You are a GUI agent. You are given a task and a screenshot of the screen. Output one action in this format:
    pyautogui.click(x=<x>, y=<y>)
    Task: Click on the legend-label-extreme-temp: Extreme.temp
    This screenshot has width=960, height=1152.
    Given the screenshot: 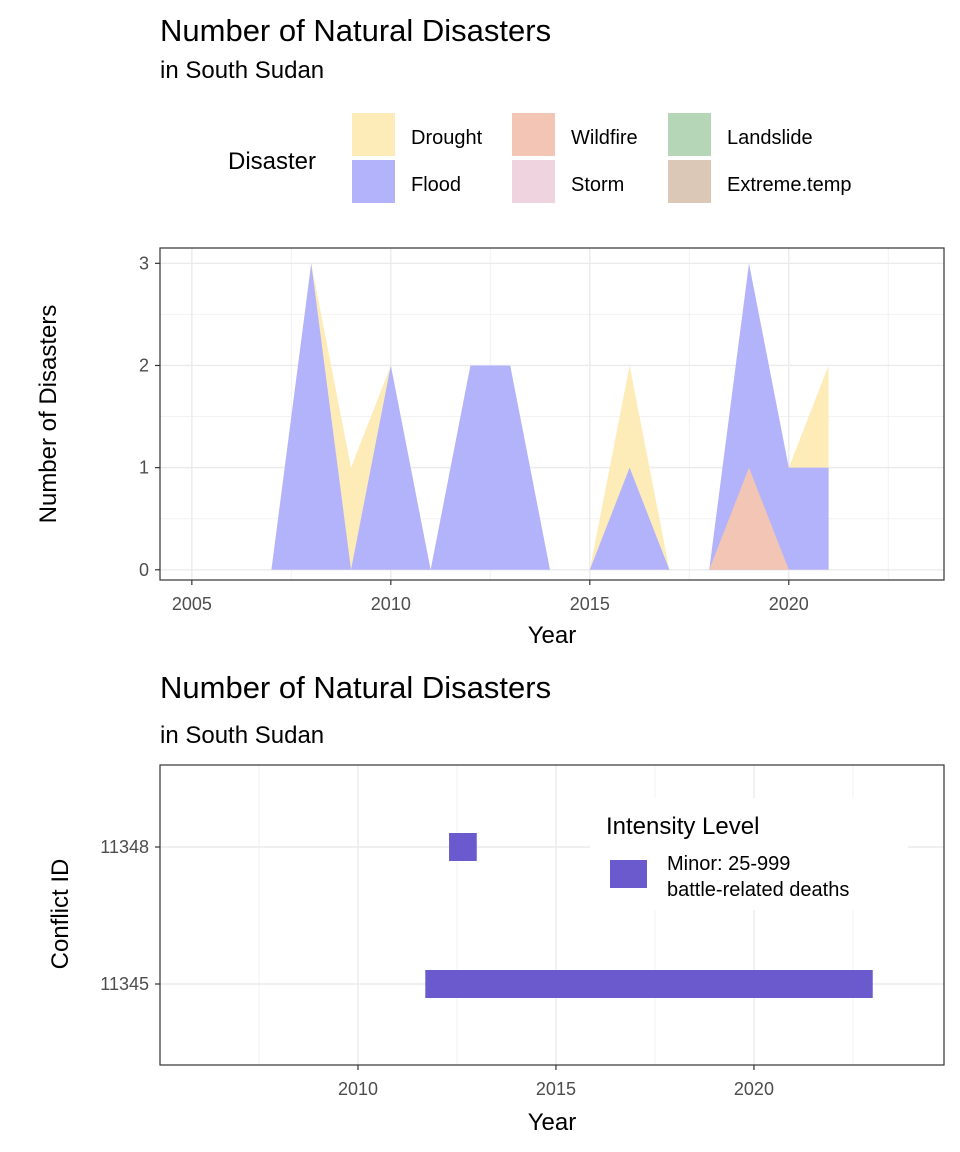 What is the action you would take?
    pyautogui.click(x=789, y=185)
    